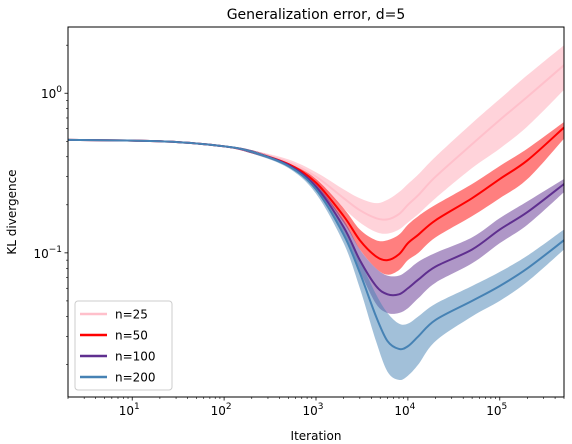 The height and width of the screenshot is (444, 572). Describe the element at coordinates (129, 410) in the screenshot. I see `x-tick-label: 10¹` at that location.